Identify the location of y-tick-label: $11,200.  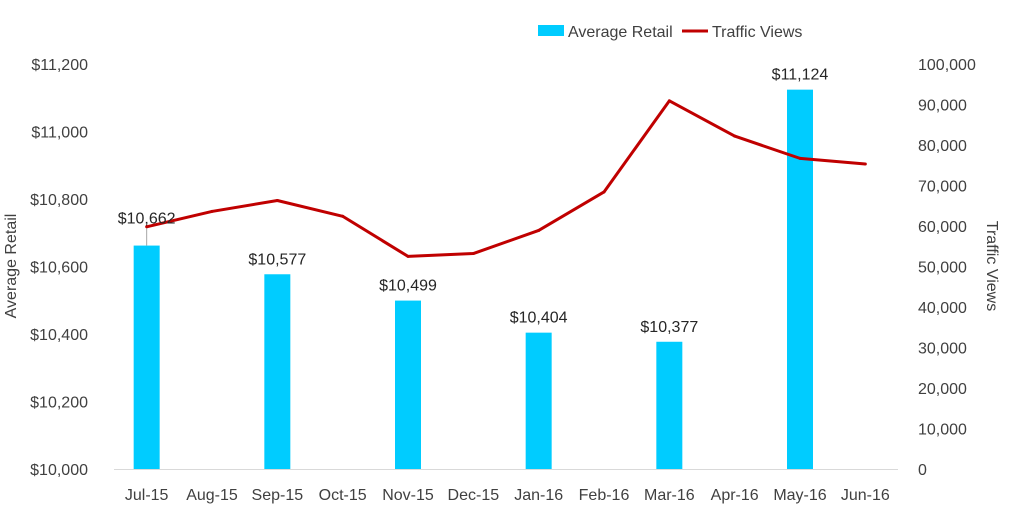
(59, 65).